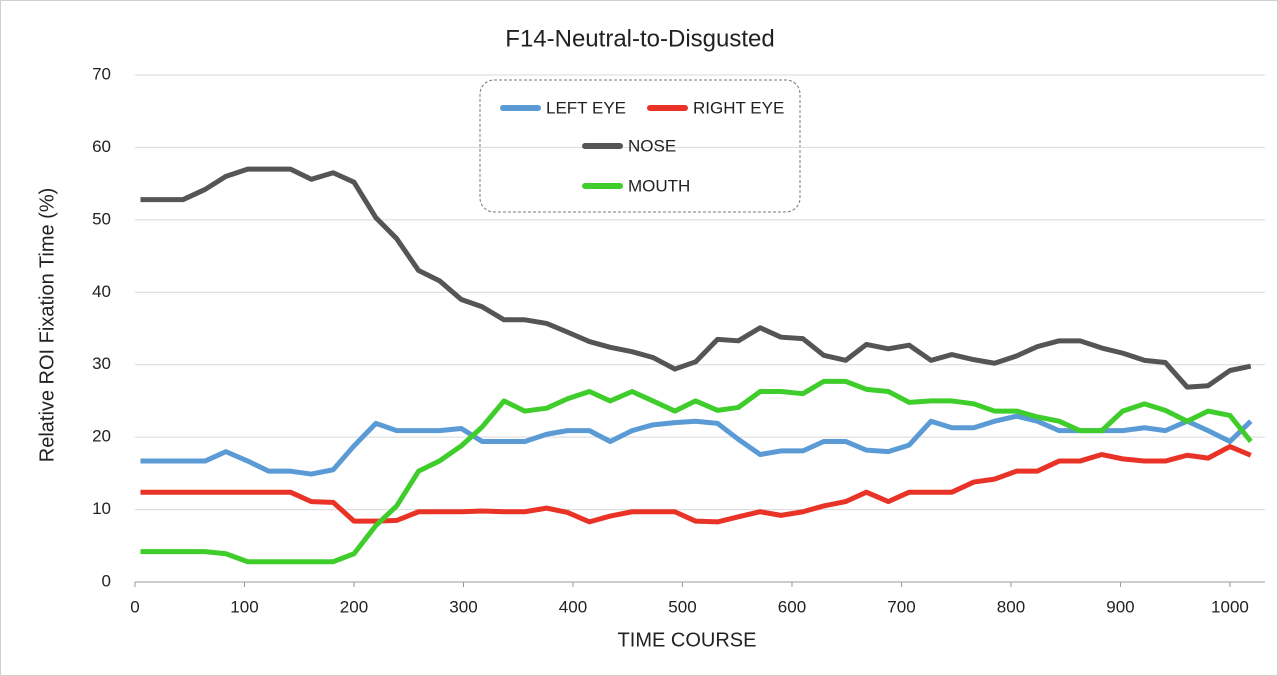 Image resolution: width=1278 pixels, height=676 pixels. What do you see at coordinates (106, 580) in the screenshot?
I see `y-tick-label: 0` at bounding box center [106, 580].